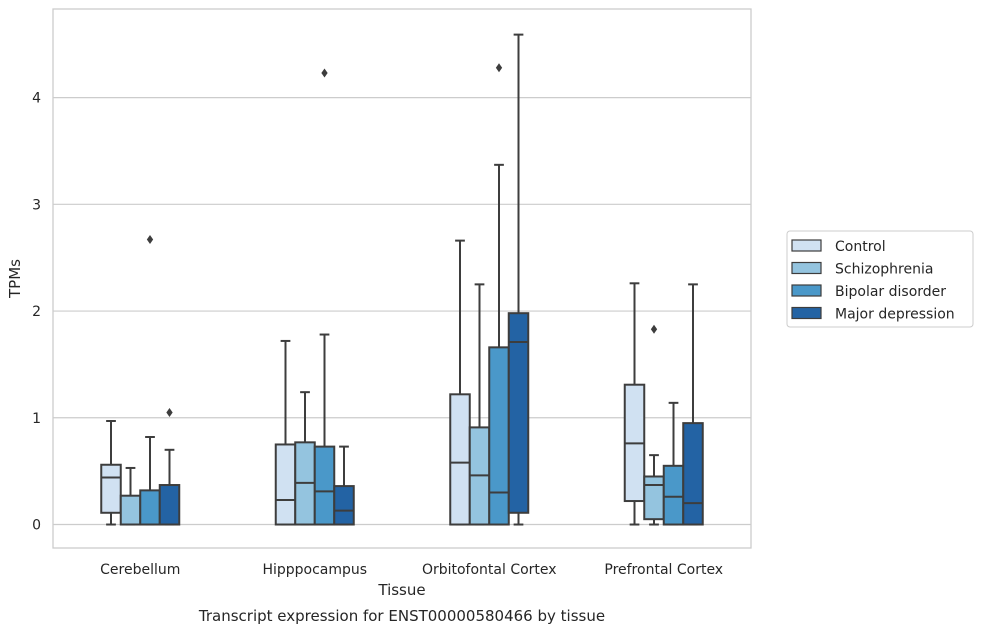  What do you see at coordinates (489, 570) in the screenshot?
I see `x-tick-label: Orbitofontal Cortex` at bounding box center [489, 570].